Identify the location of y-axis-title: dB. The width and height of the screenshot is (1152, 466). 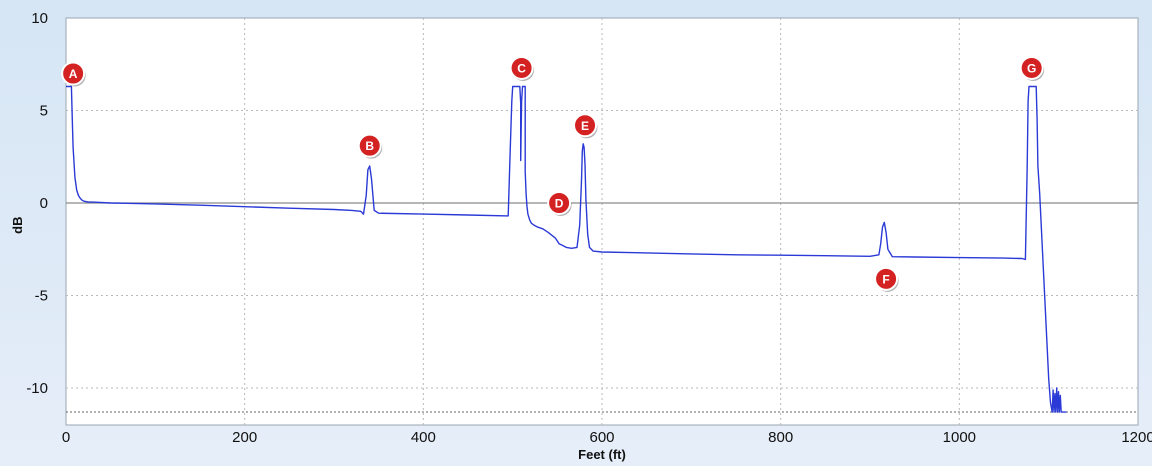
(17, 225).